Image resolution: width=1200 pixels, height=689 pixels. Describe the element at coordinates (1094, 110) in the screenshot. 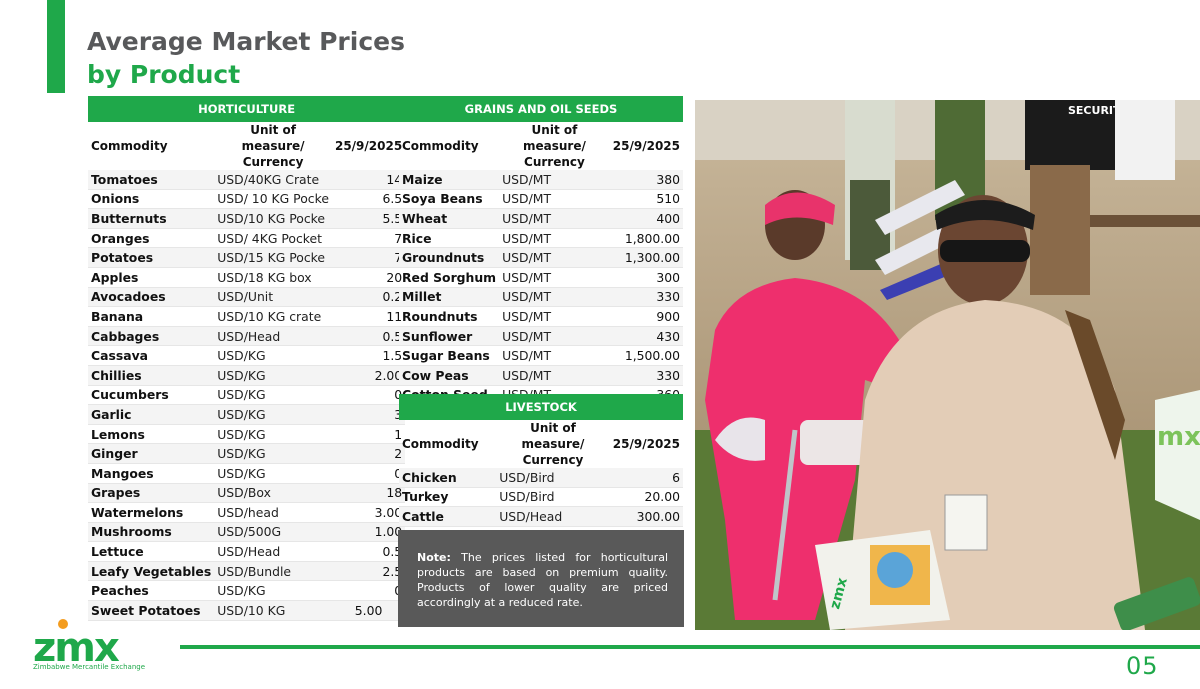

I see `photo-banner-text: SECURIT` at that location.